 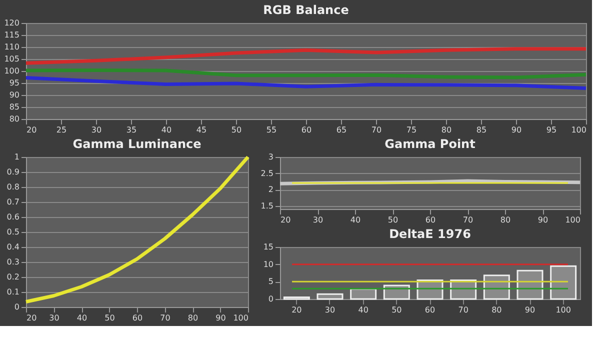 I want to click on y-tick-label: 2, so click(x=271, y=189).